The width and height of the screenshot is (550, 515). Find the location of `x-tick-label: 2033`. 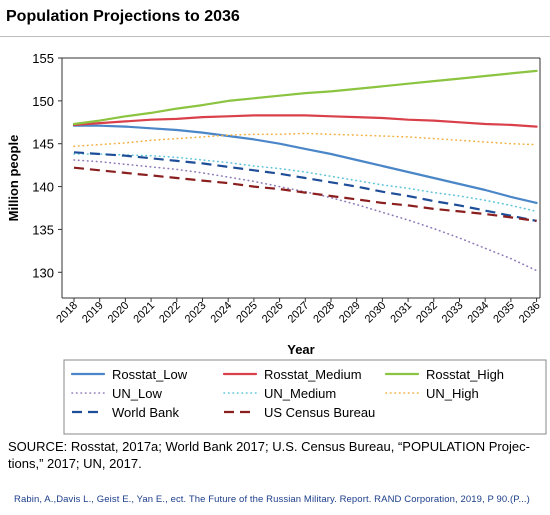

x-tick-label: 2033 is located at coordinates (453, 313).